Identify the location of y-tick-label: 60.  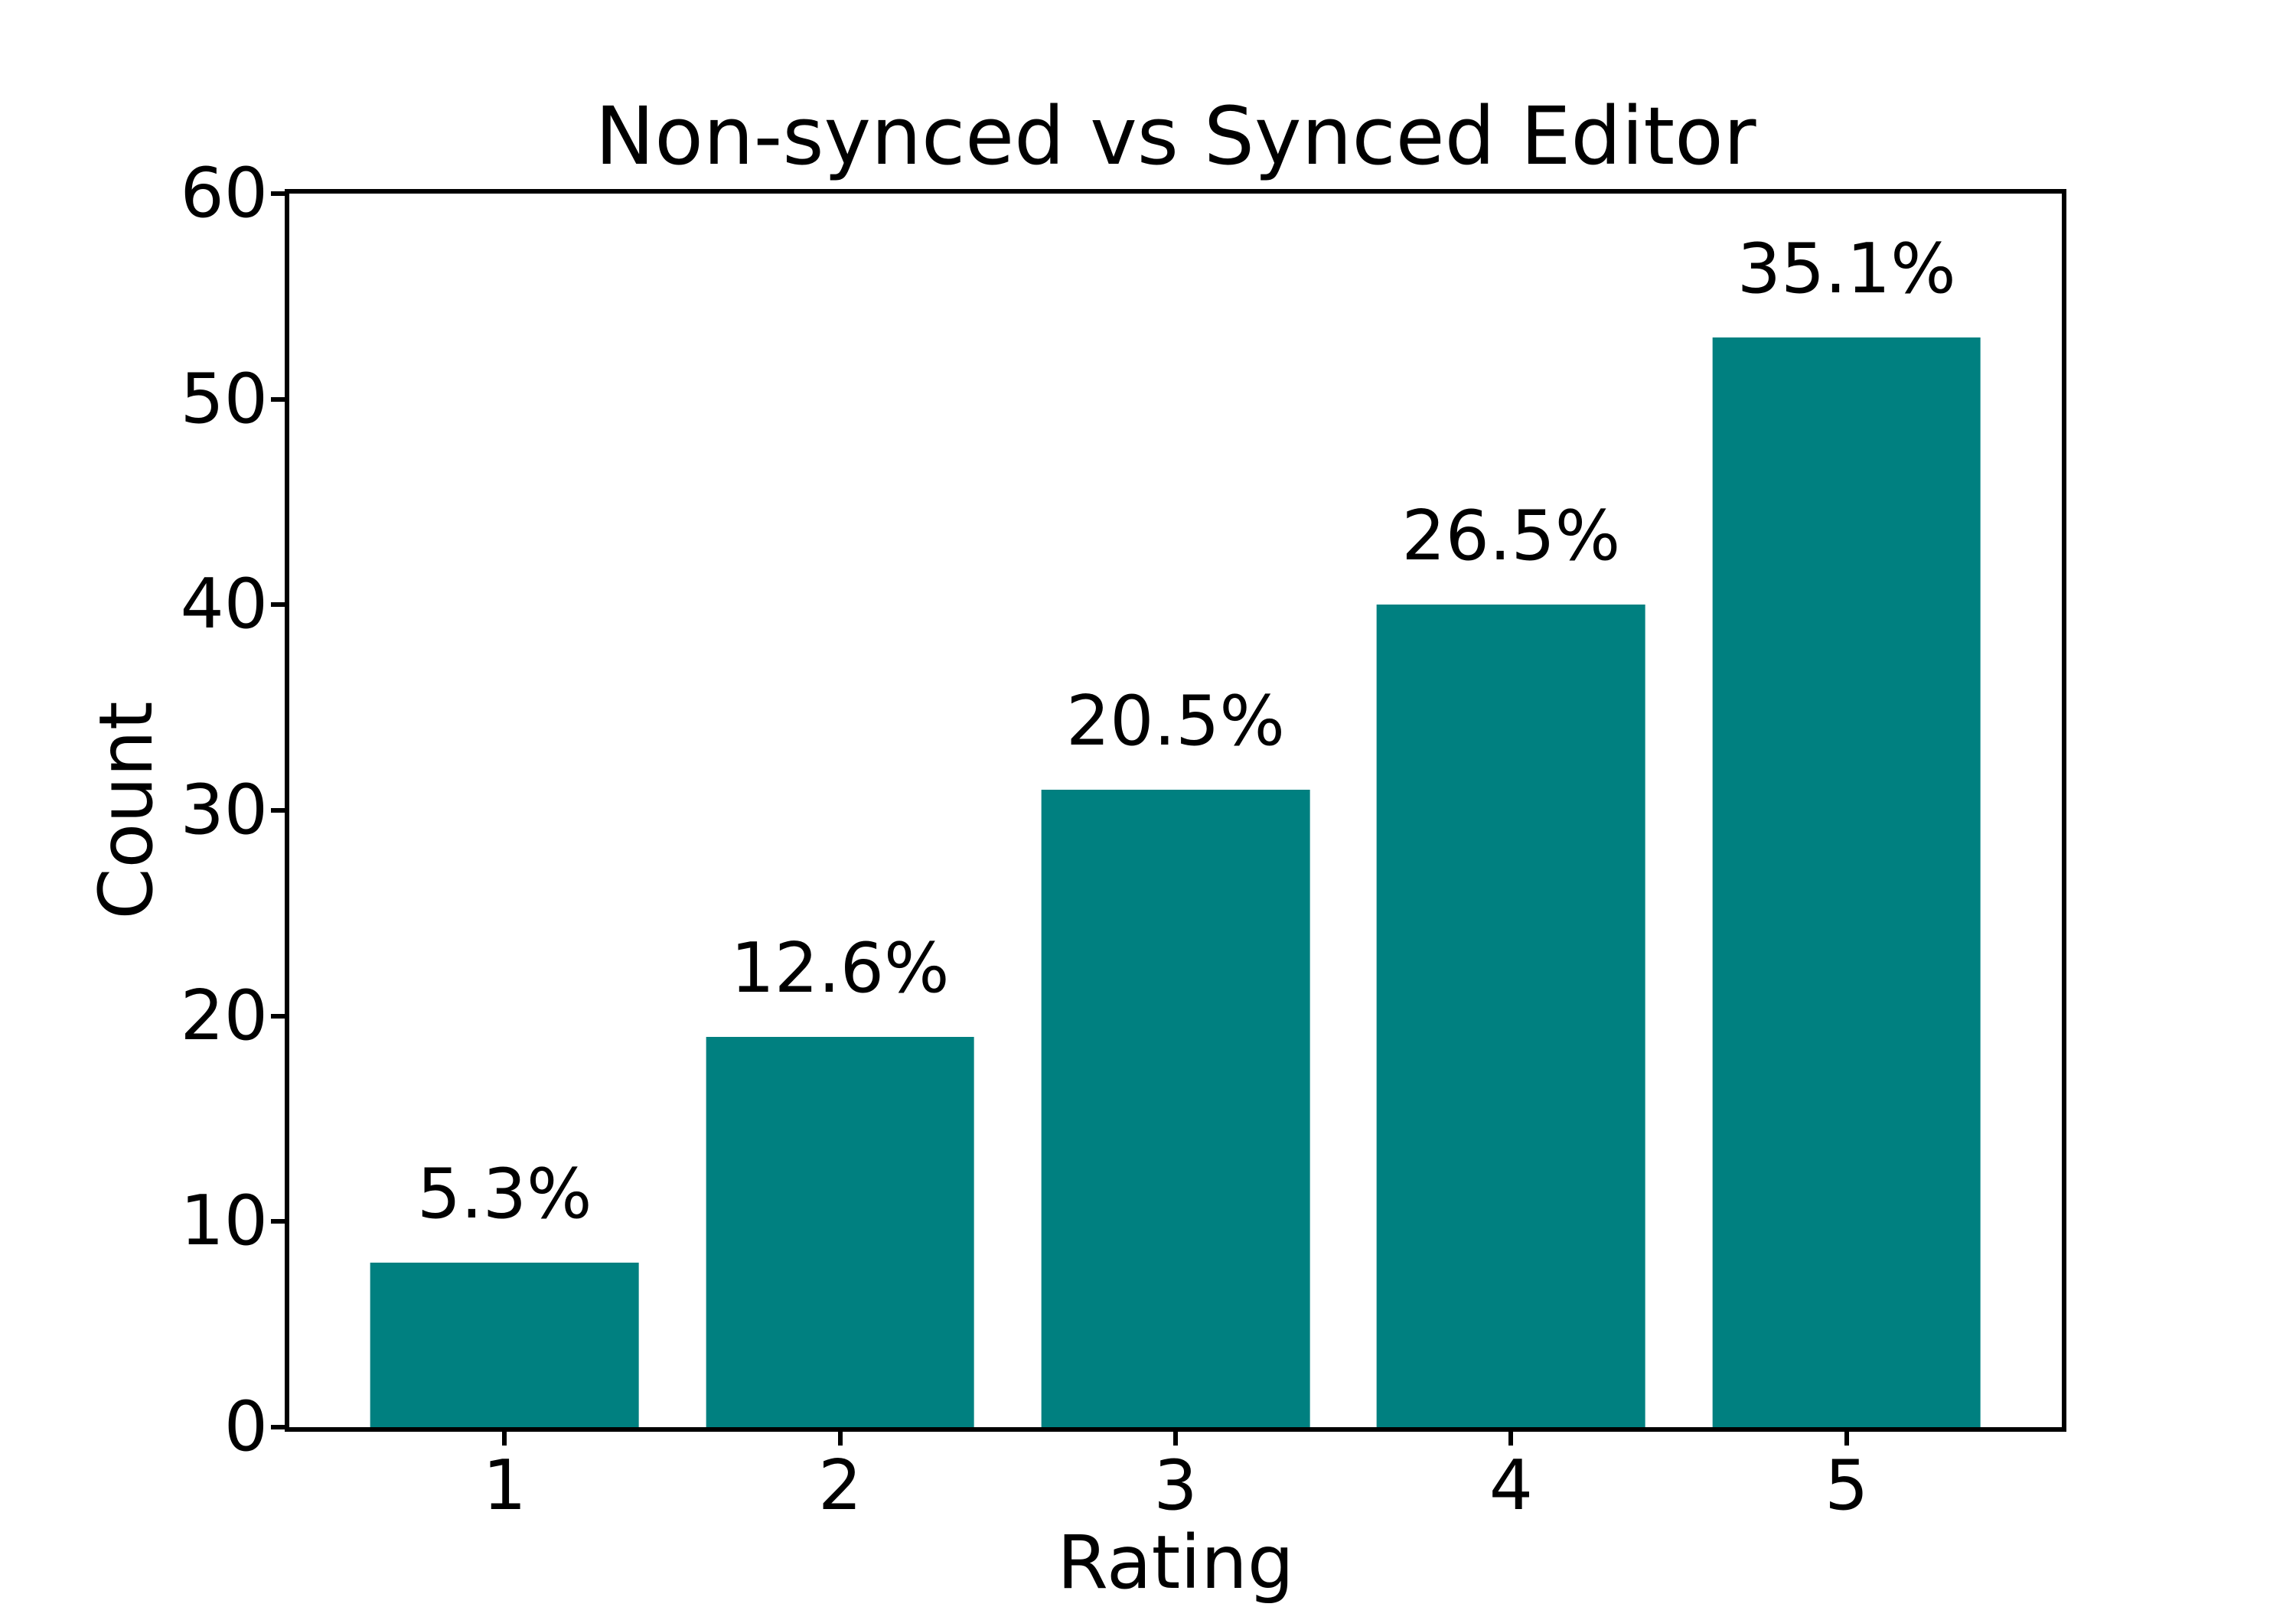
(224, 193).